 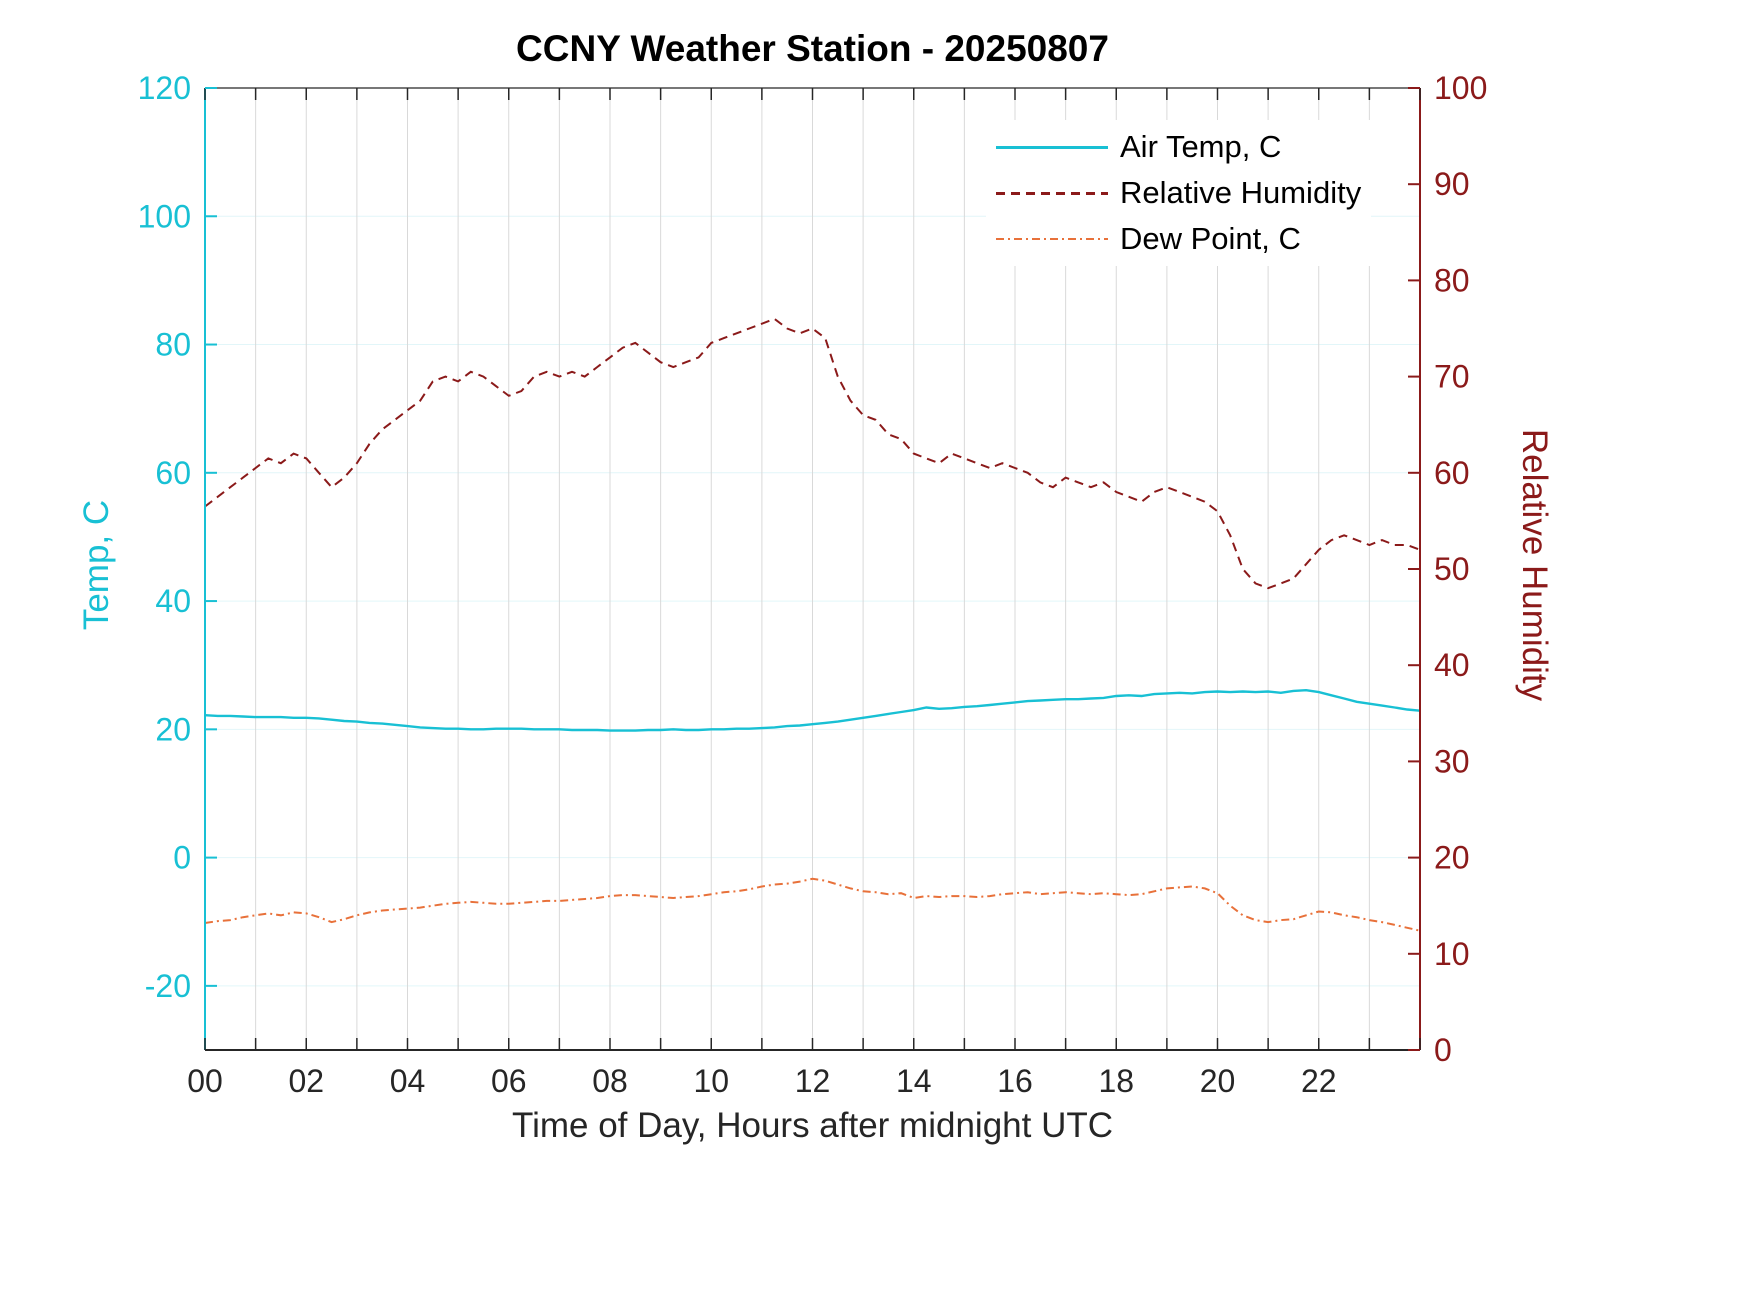 I want to click on legend-item-air-temp: Air Temp, C, so click(x=1178, y=147).